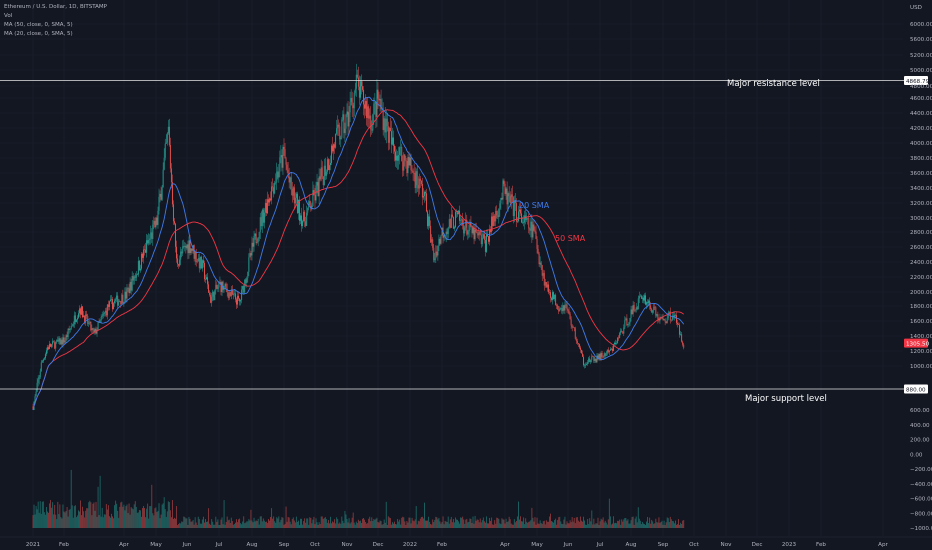 This screenshot has height=550, width=932. What do you see at coordinates (921, 352) in the screenshot?
I see `price-tick-label: 1200.00` at bounding box center [921, 352].